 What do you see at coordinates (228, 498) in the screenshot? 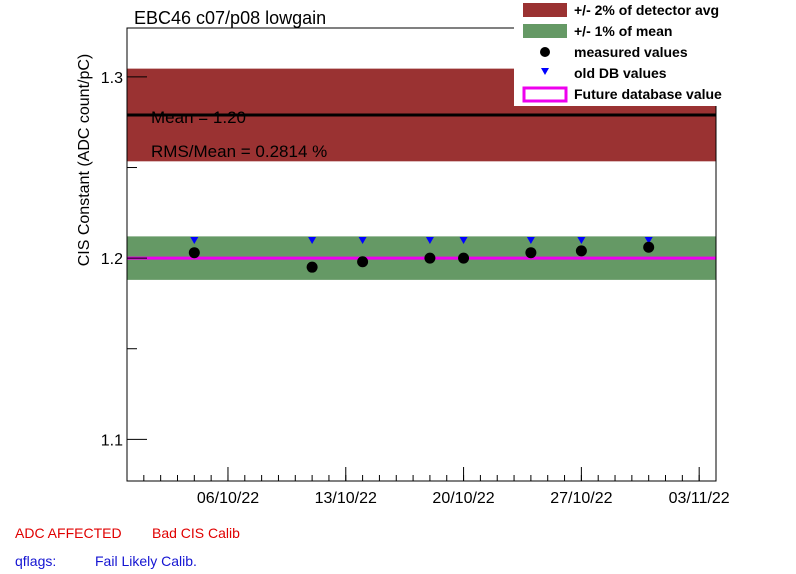
I see `x-tick-label: 06/10/22` at bounding box center [228, 498].